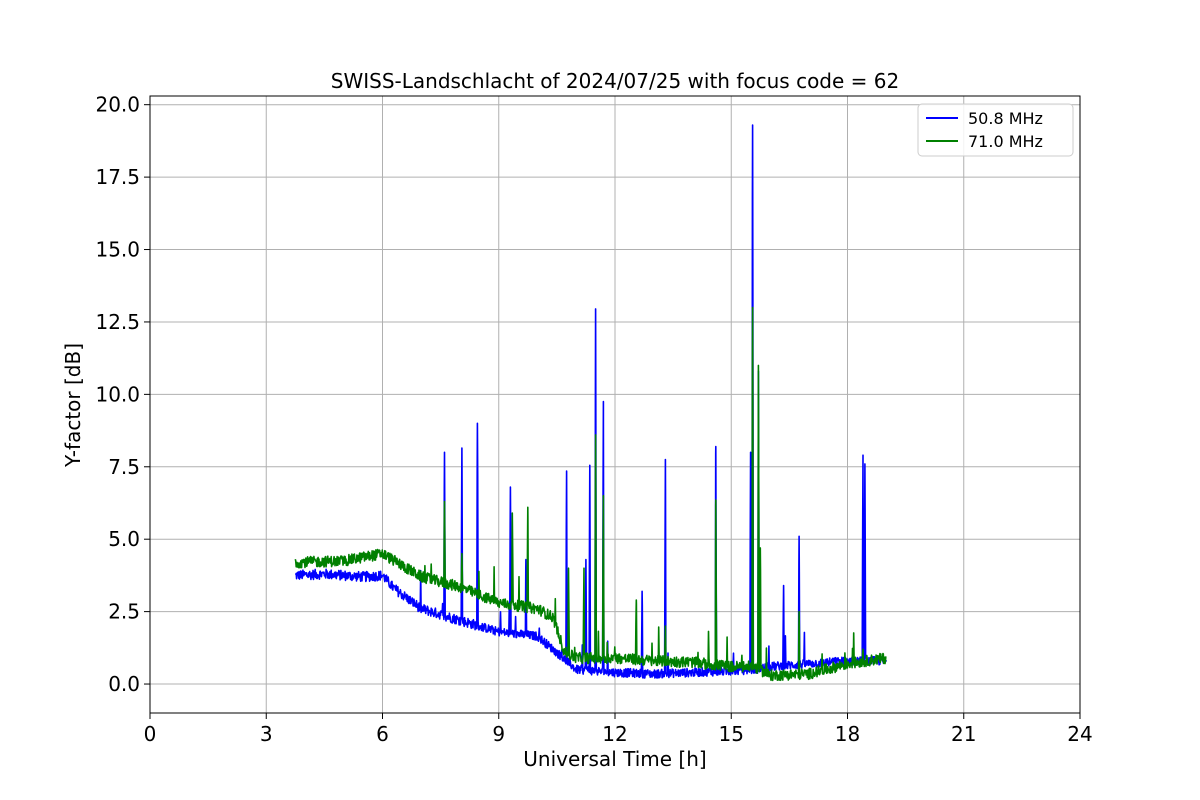 The height and width of the screenshot is (800, 1200). Describe the element at coordinates (124, 539) in the screenshot. I see `y-tick-label: 5.0` at that location.